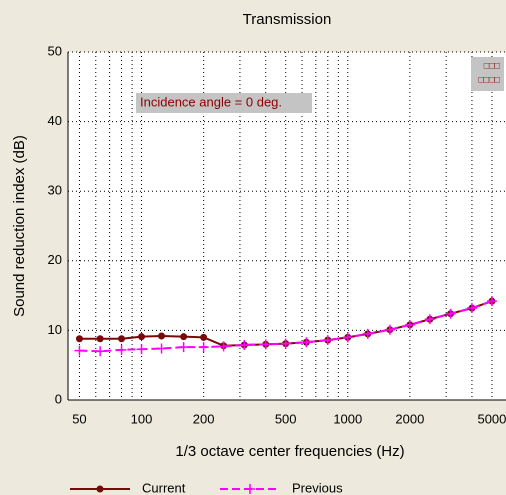 Image resolution: width=506 pixels, height=495 pixels. What do you see at coordinates (492, 65) in the screenshot?
I see `annotation: □□□` at bounding box center [492, 65].